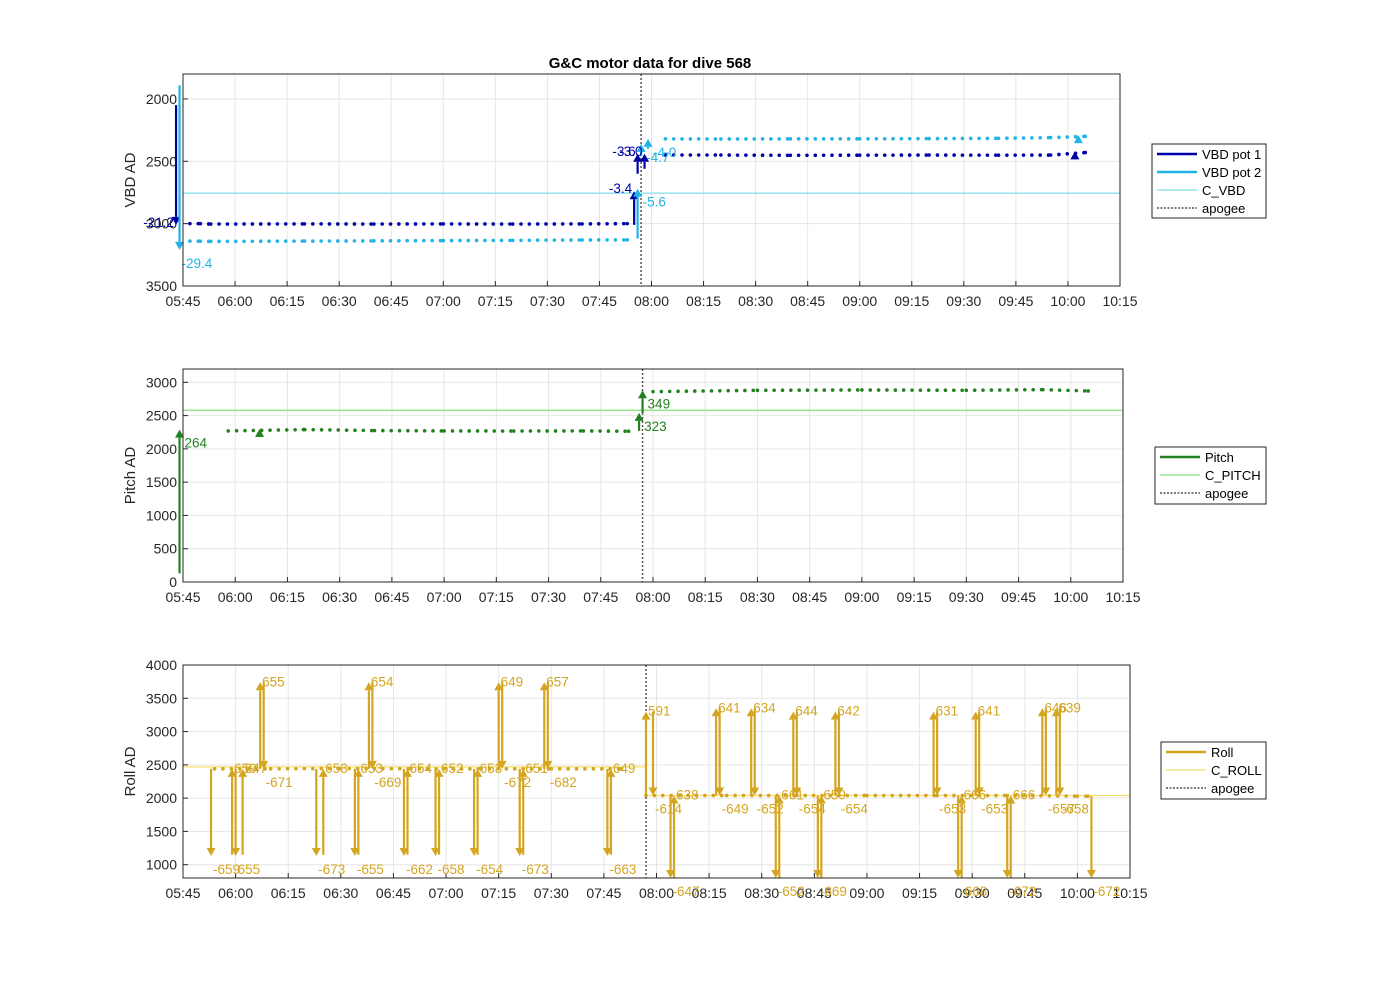  Describe the element at coordinates (279, 782) in the screenshot. I see `move-value-label: -671` at that location.